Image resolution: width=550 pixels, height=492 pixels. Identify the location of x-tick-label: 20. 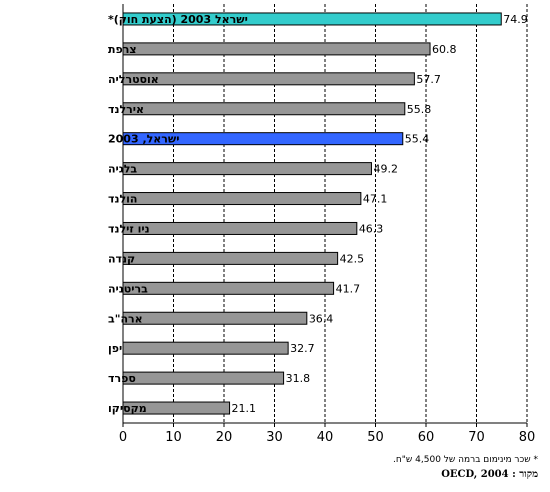
(224, 437).